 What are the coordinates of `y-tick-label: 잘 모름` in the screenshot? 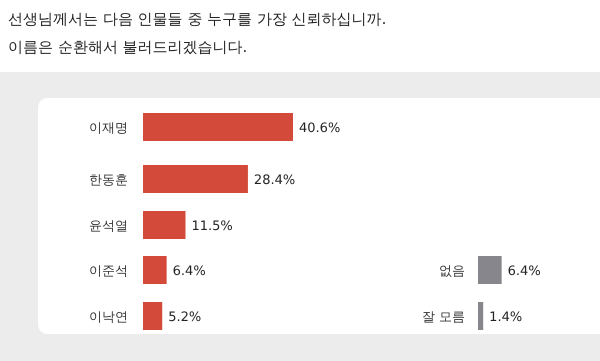 It's located at (443, 317).